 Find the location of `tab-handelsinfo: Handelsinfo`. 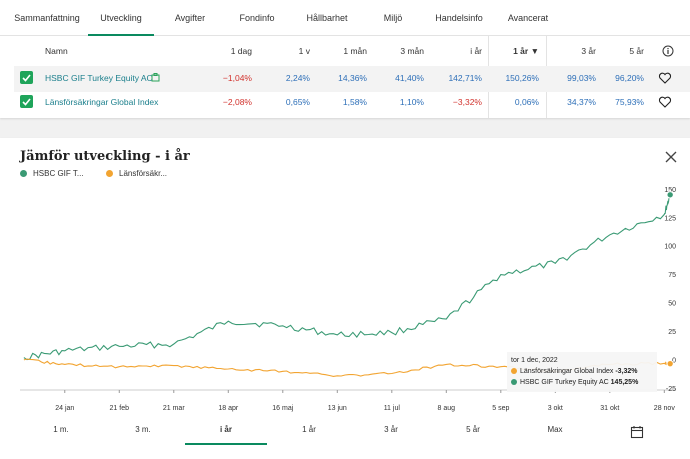

tab-handelsinfo: Handelsinfo is located at coordinates (459, 18).